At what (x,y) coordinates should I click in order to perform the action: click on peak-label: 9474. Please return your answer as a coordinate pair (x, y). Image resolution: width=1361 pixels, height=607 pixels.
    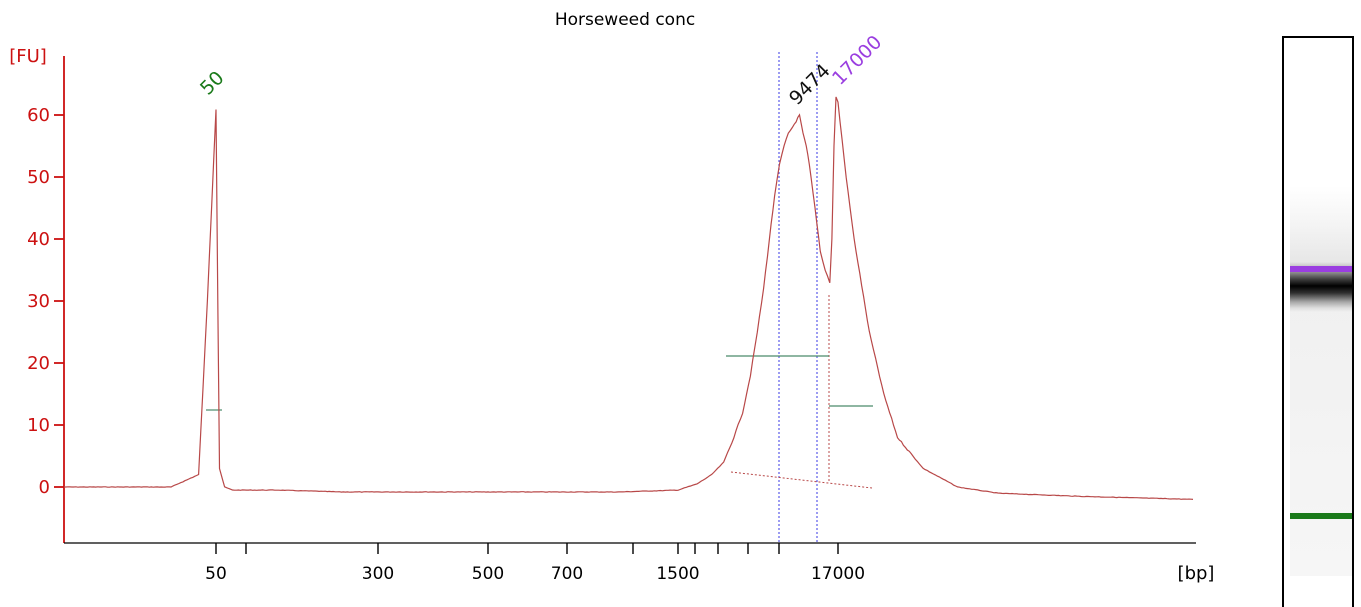
    Looking at the image, I should click on (810, 85).